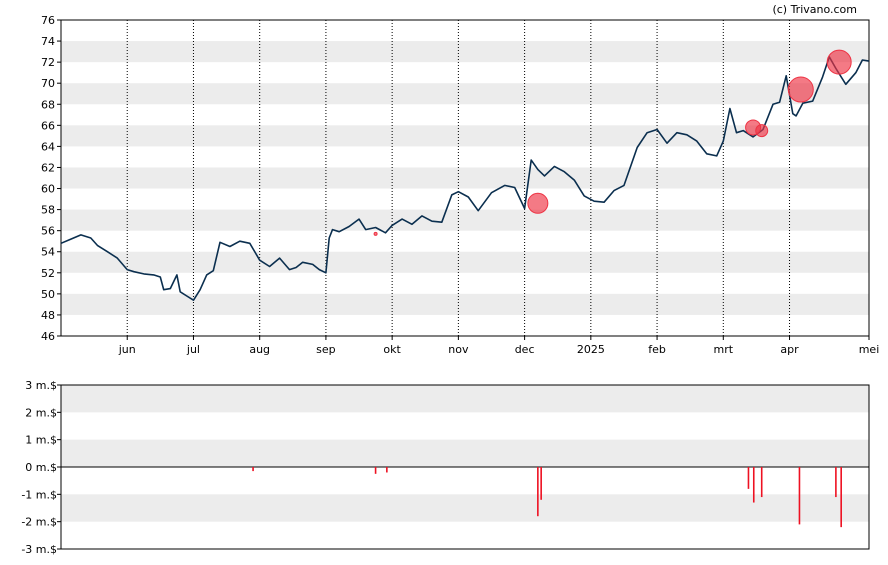  Describe the element at coordinates (48, 231) in the screenshot. I see `price-y-tick-label: 56` at that location.